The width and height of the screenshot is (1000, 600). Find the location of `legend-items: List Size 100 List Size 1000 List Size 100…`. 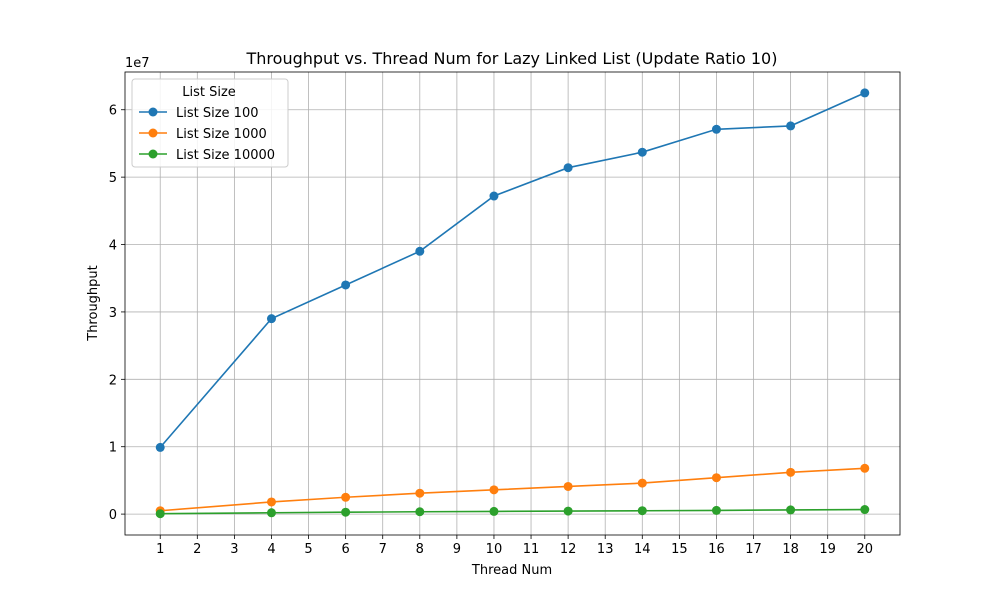

legend-items: List Size 100 List Size 1000 List Size 100… is located at coordinates (207, 134).